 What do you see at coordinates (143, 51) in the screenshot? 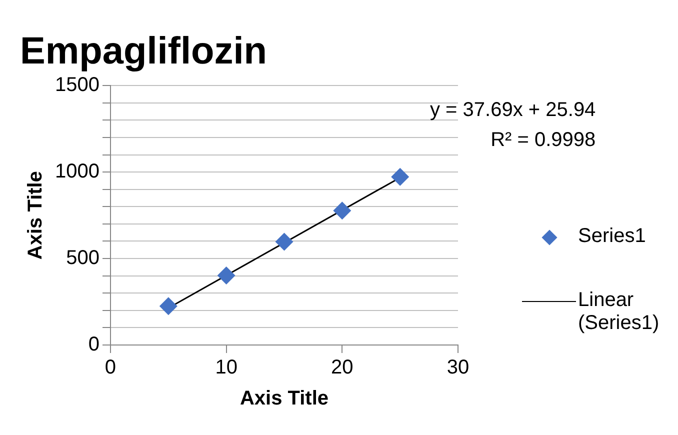
I see `chart-title: Empagliflozin` at bounding box center [143, 51].